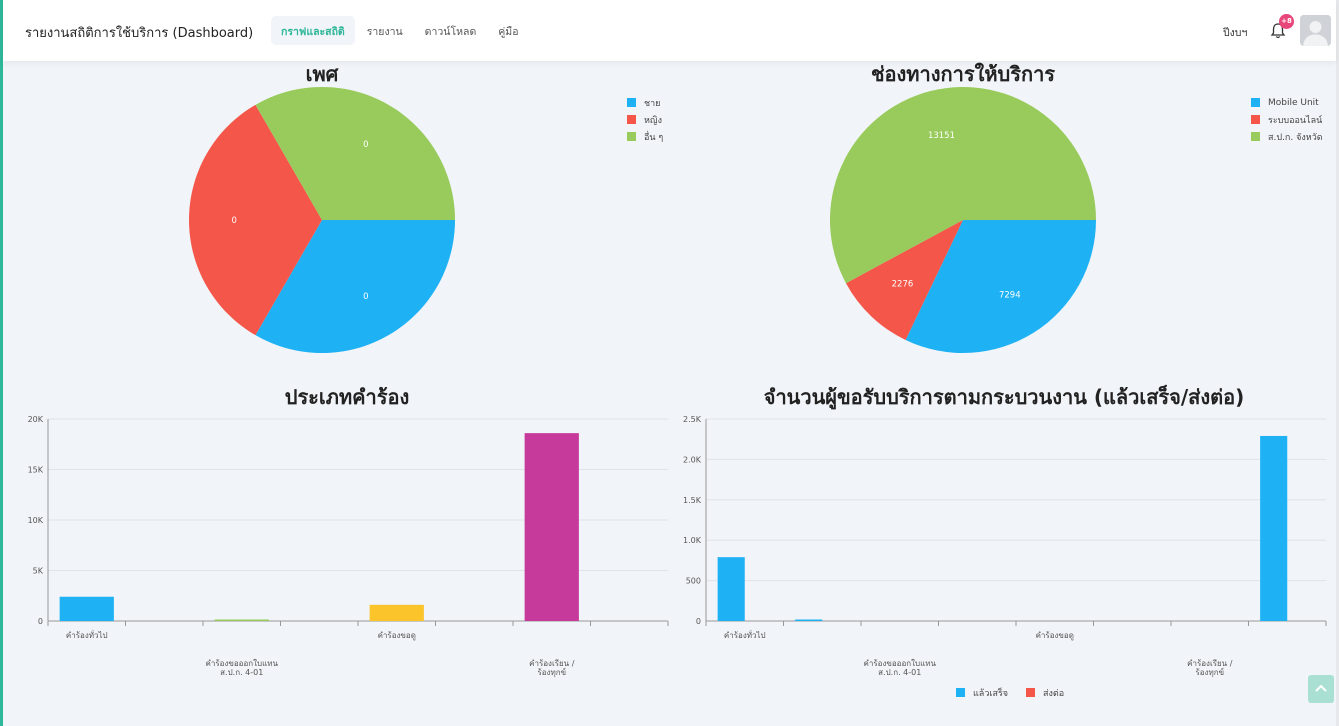 Image resolution: width=1339 pixels, height=726 pixels. What do you see at coordinates (991, 693) in the screenshot?
I see `legend-label: แล้วเสร็จ` at bounding box center [991, 693].